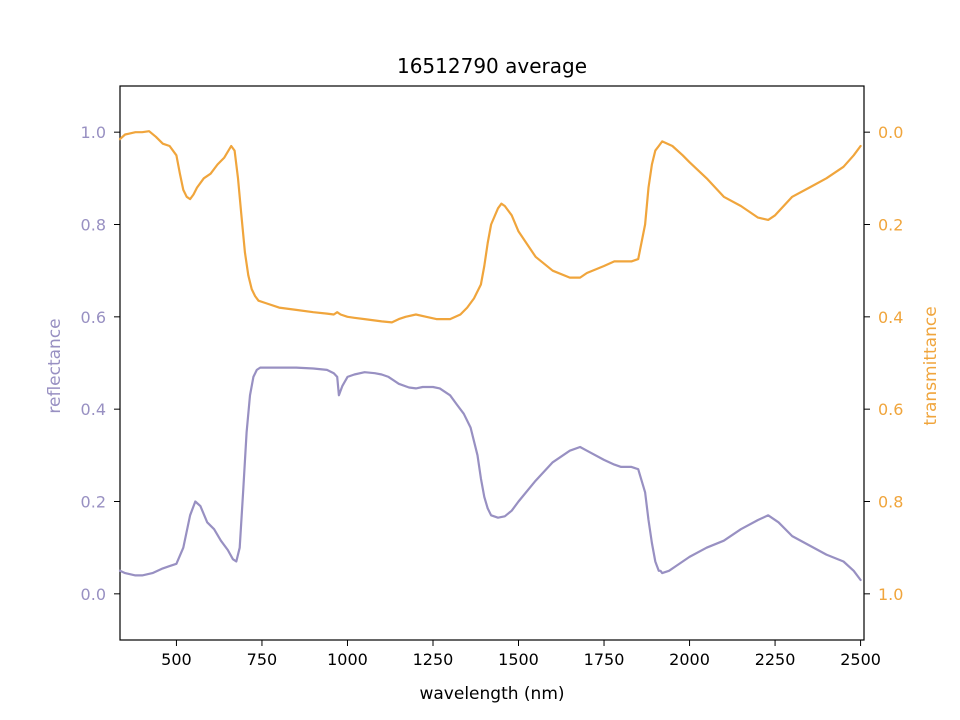 The width and height of the screenshot is (960, 720). I want to click on left-axis-ticks: 0.0 0.2 0.4 0.6 0.8 1.0, so click(100, 363).